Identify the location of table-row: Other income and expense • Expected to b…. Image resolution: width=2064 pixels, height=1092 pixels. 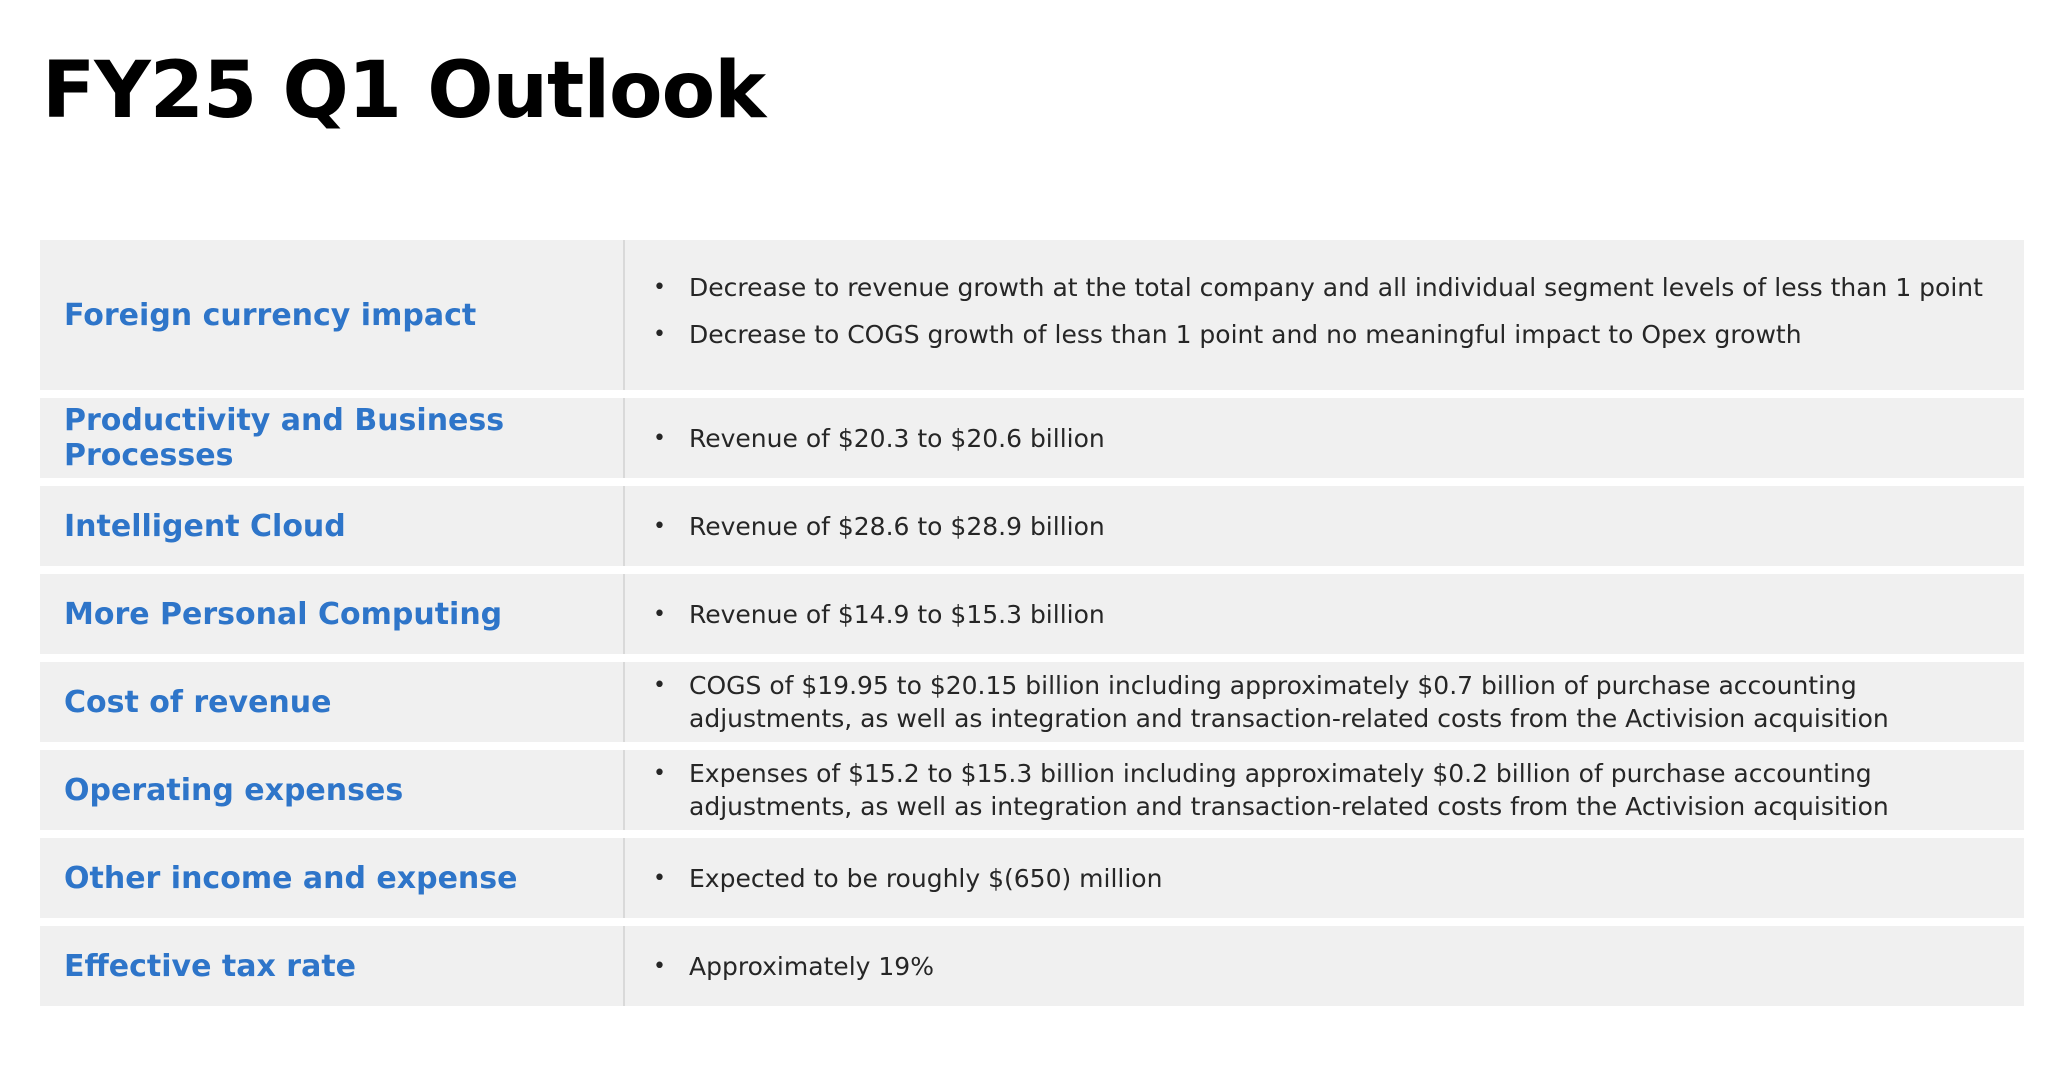
(1032, 878).